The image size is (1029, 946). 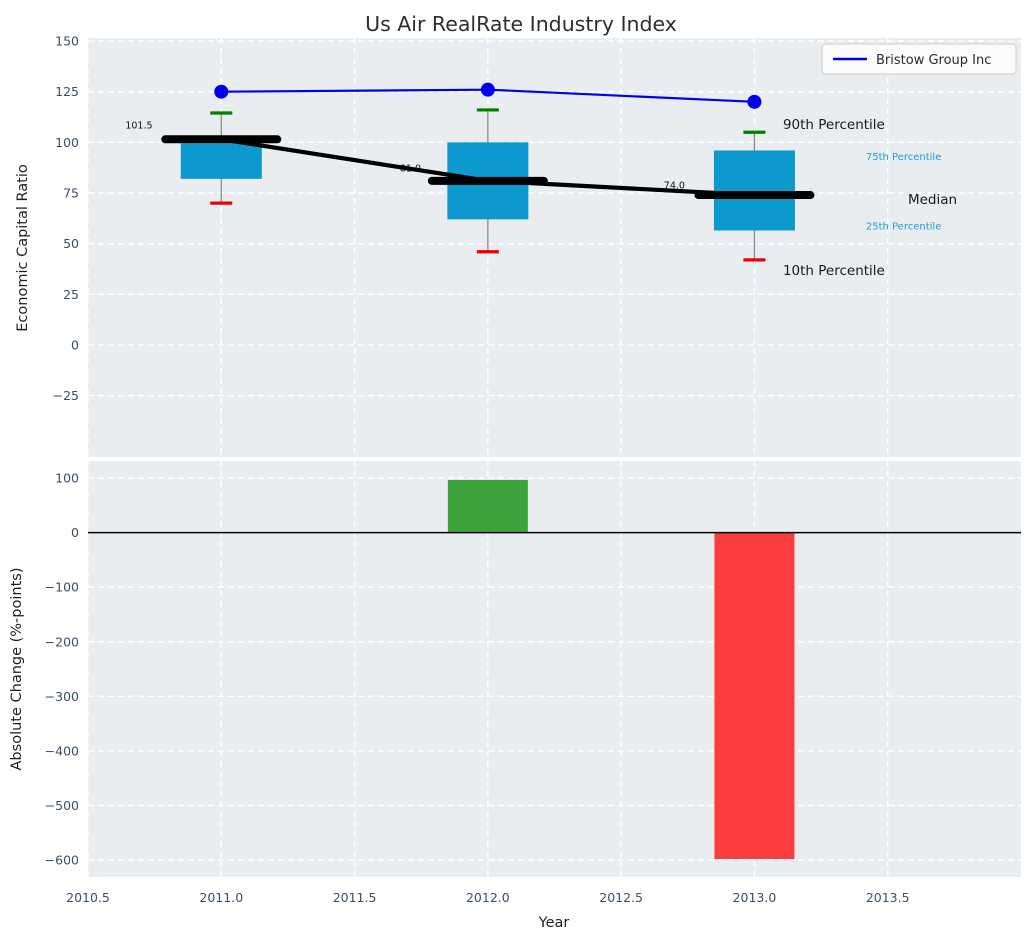 What do you see at coordinates (933, 60) in the screenshot?
I see `legend-label: Bristow Group Inc` at bounding box center [933, 60].